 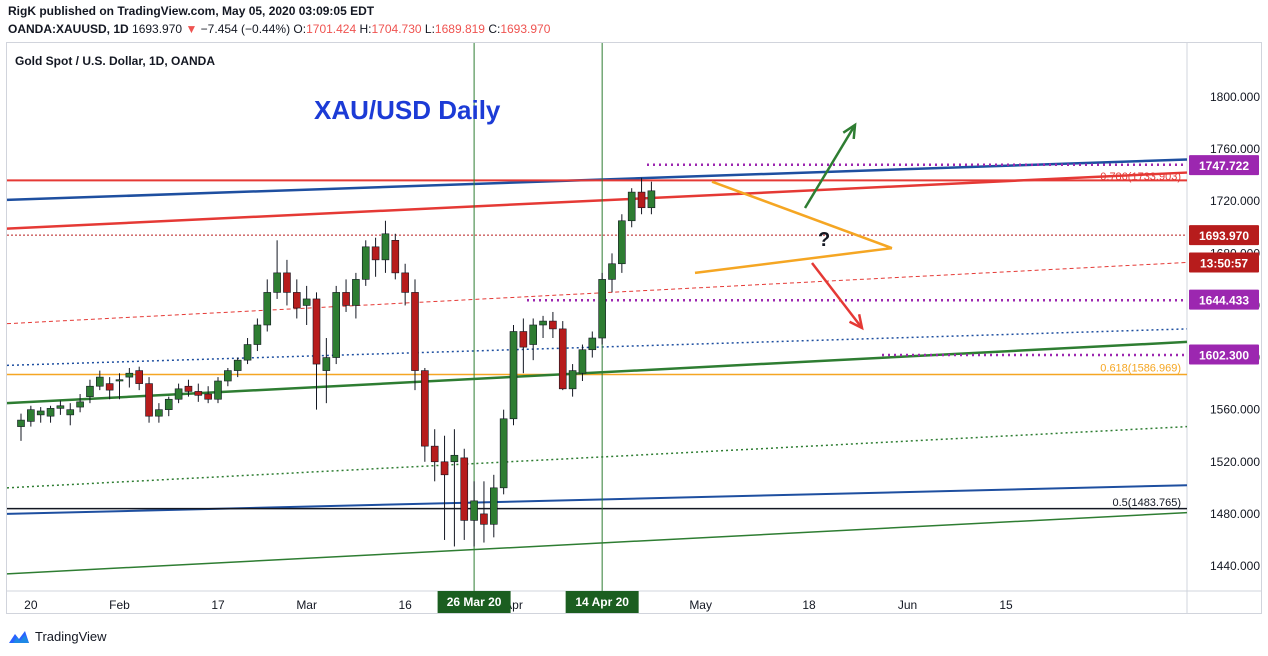 I want to click on fib-level-label: 0.5(1483.765), so click(x=1147, y=503).